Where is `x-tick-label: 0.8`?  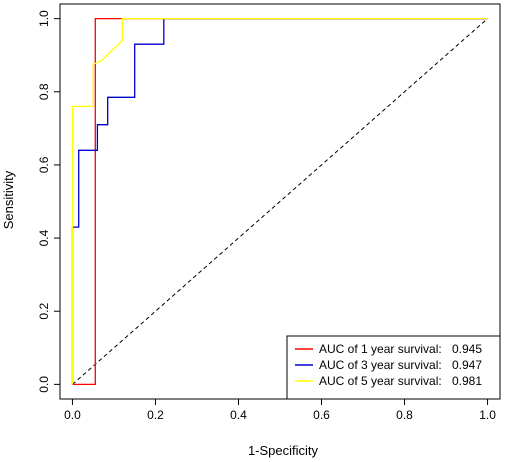
x-tick-label: 0.8 is located at coordinates (404, 415).